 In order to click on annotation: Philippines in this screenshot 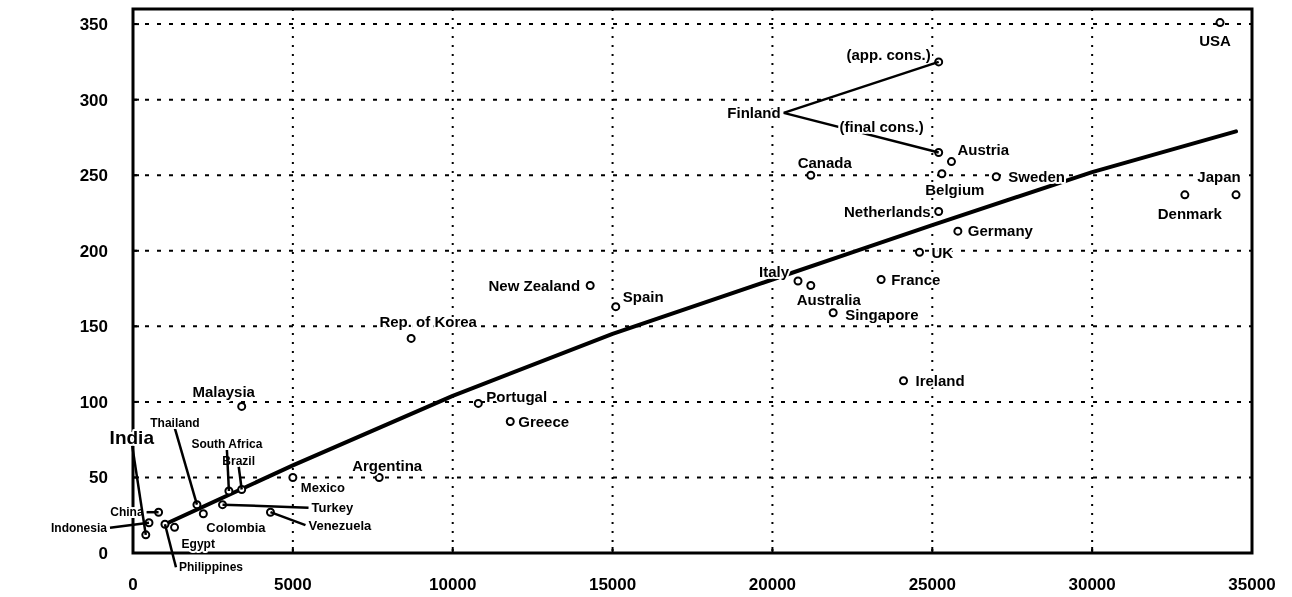, I will do `click(211, 567)`.